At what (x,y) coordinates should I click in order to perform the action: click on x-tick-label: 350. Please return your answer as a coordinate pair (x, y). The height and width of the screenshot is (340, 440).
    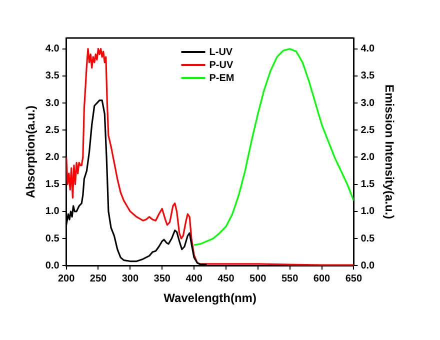
    Looking at the image, I should click on (162, 278).